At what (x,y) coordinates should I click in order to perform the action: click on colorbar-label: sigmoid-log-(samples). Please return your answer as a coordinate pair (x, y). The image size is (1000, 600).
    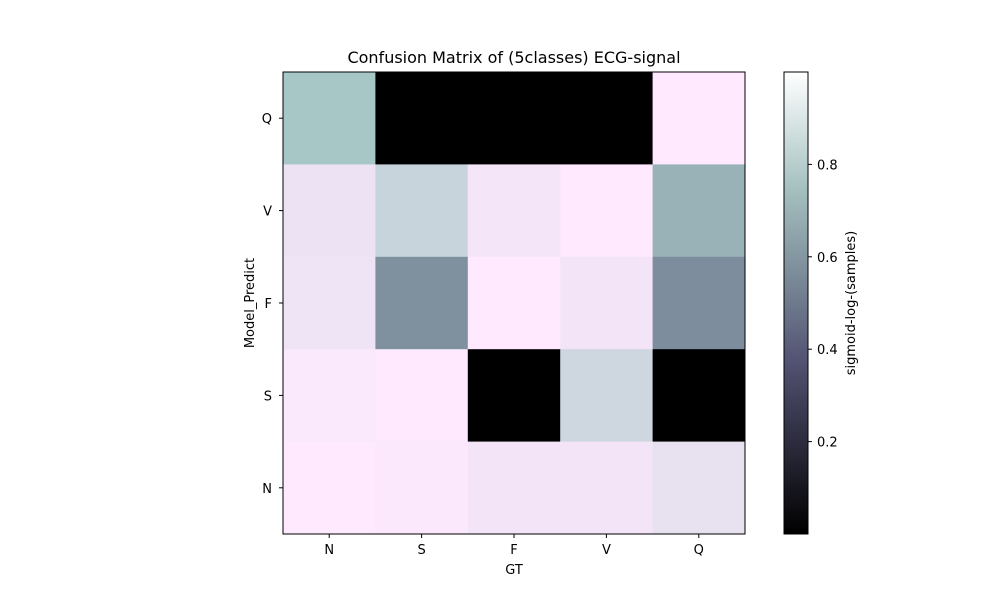
    Looking at the image, I should click on (851, 303).